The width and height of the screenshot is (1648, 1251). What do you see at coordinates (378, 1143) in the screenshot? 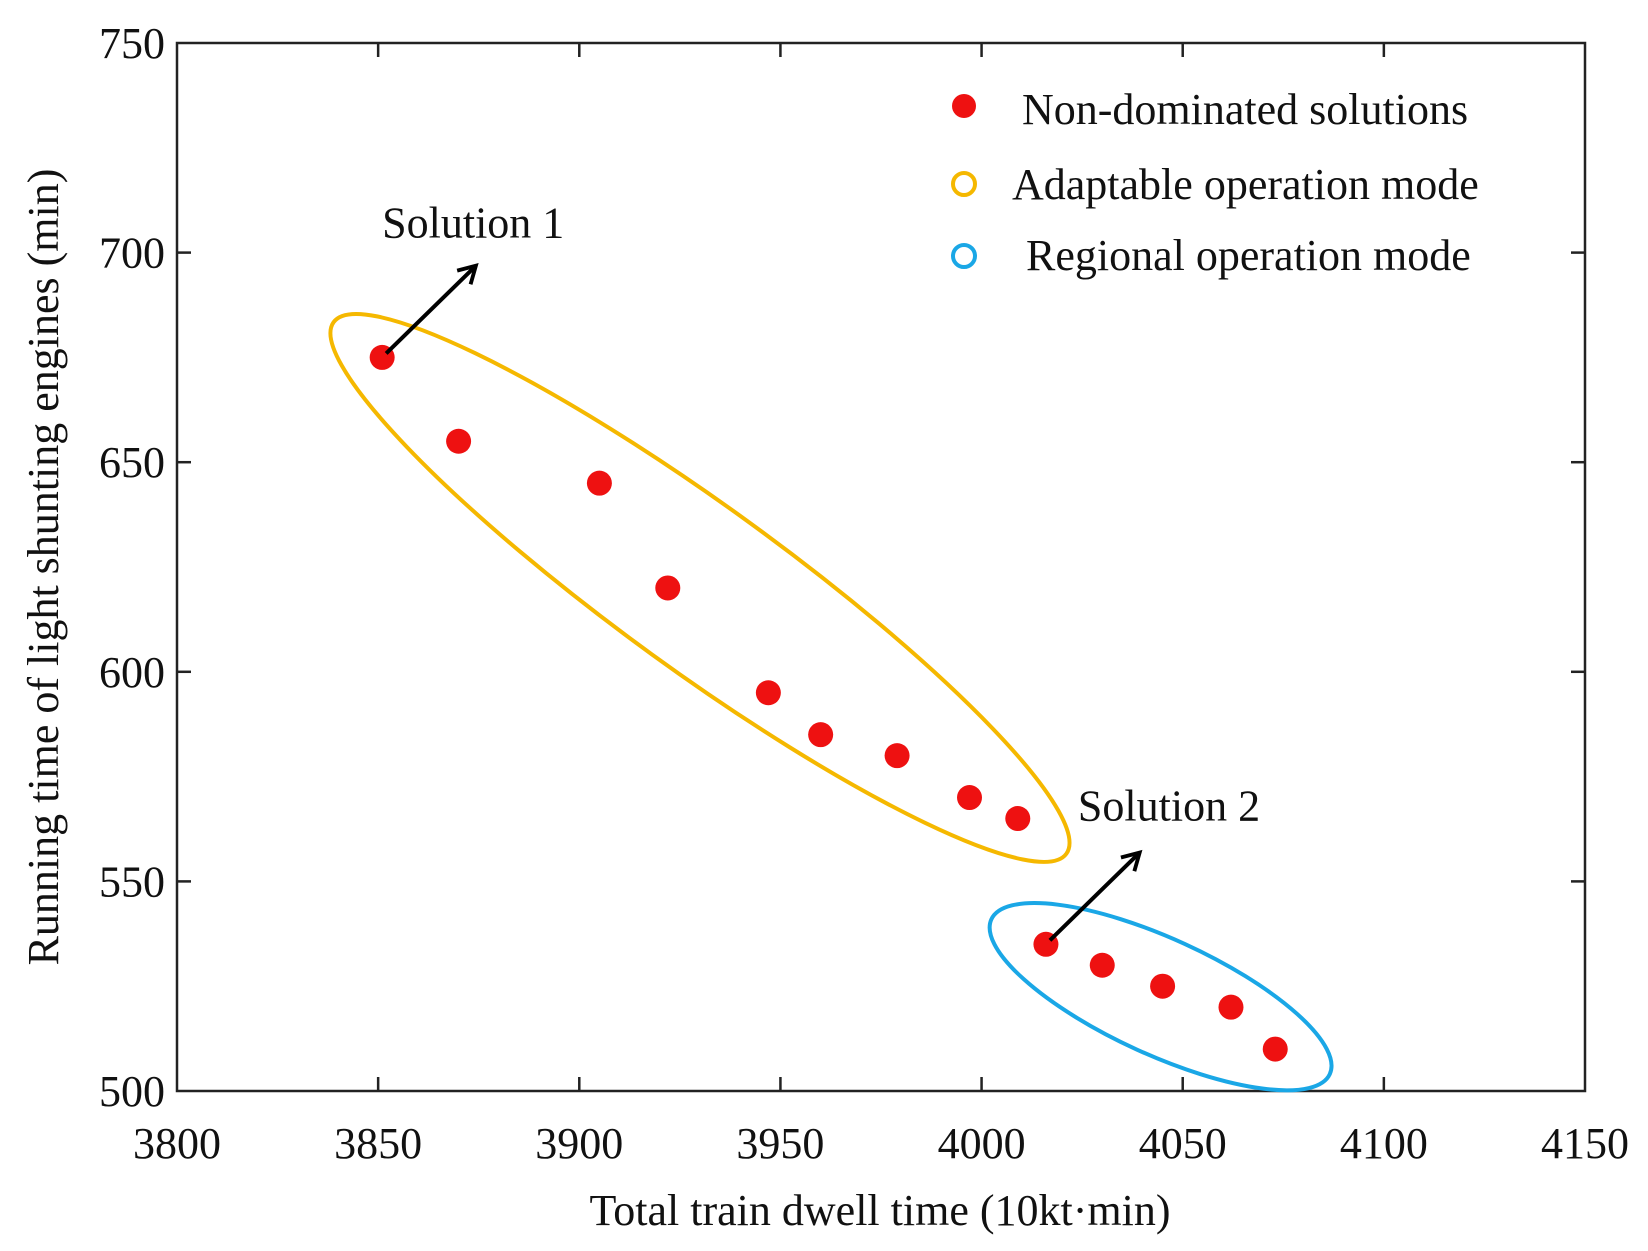
I see `x-tick-label: 3850` at bounding box center [378, 1143].